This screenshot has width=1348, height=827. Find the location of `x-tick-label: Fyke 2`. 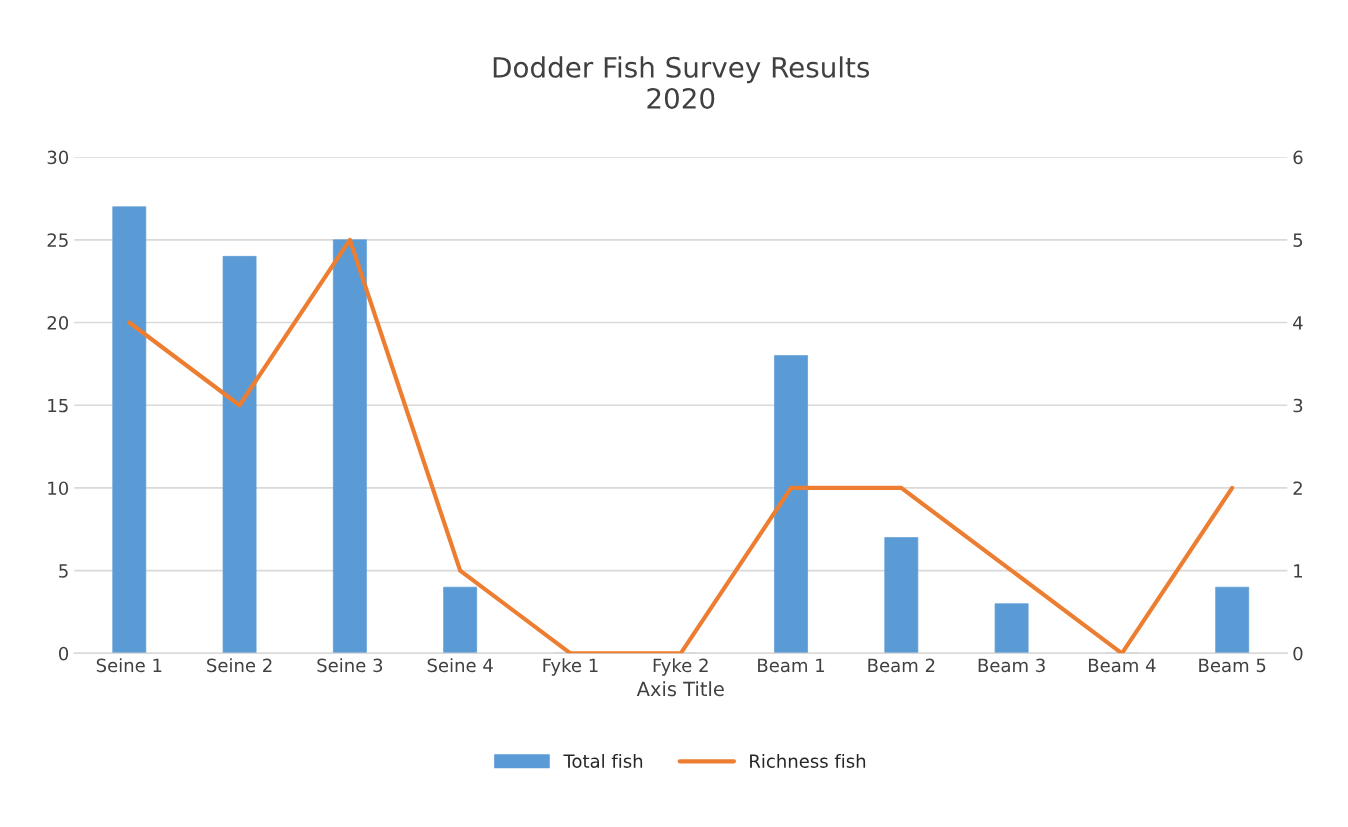

x-tick-label: Fyke 2 is located at coordinates (680, 667).